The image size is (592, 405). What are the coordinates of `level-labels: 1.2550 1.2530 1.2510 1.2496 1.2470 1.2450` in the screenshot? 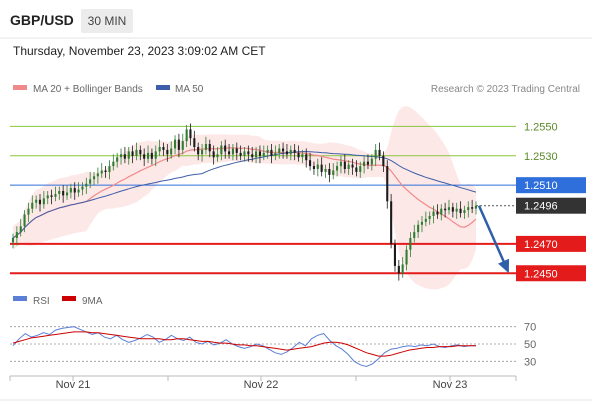 It's located at (551, 201).